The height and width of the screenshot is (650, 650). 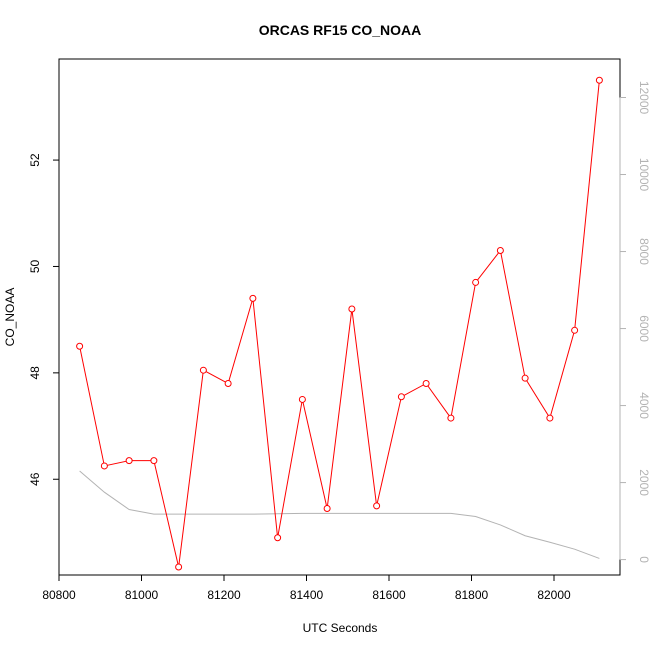 I want to click on y-axis: 46 48 50 52, so click(x=43, y=319).